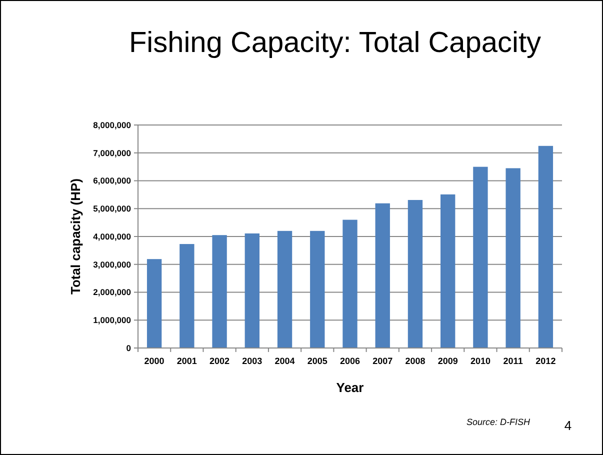  I want to click on x-tick-label: 2011, so click(513, 361).